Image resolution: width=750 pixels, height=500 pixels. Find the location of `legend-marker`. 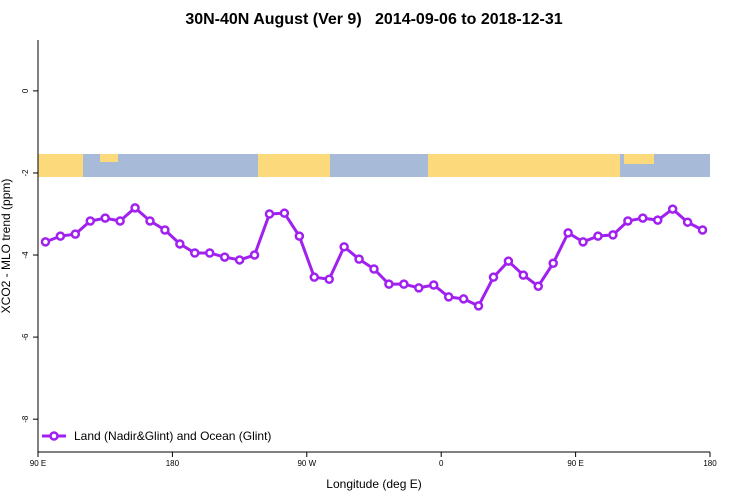

legend-marker is located at coordinates (54, 436).